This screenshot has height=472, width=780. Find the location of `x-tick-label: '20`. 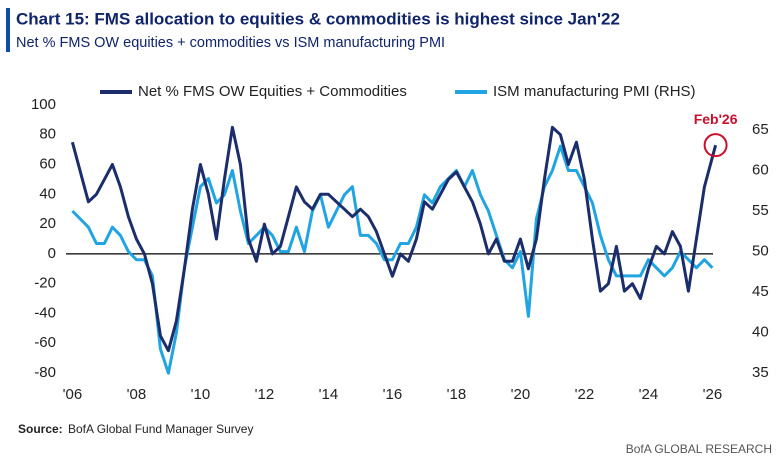

x-tick-label: '20 is located at coordinates (521, 394).